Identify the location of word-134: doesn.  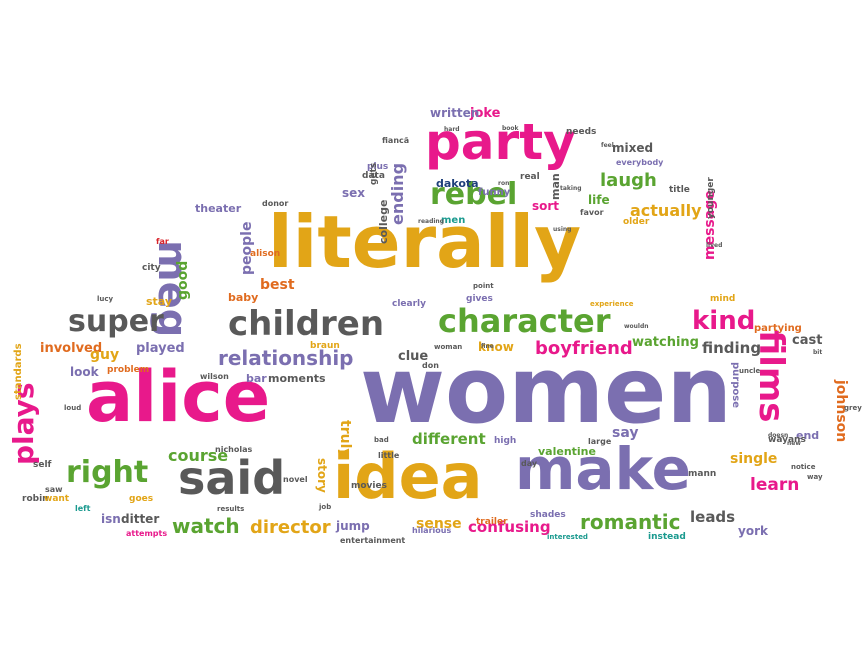
(778, 435).